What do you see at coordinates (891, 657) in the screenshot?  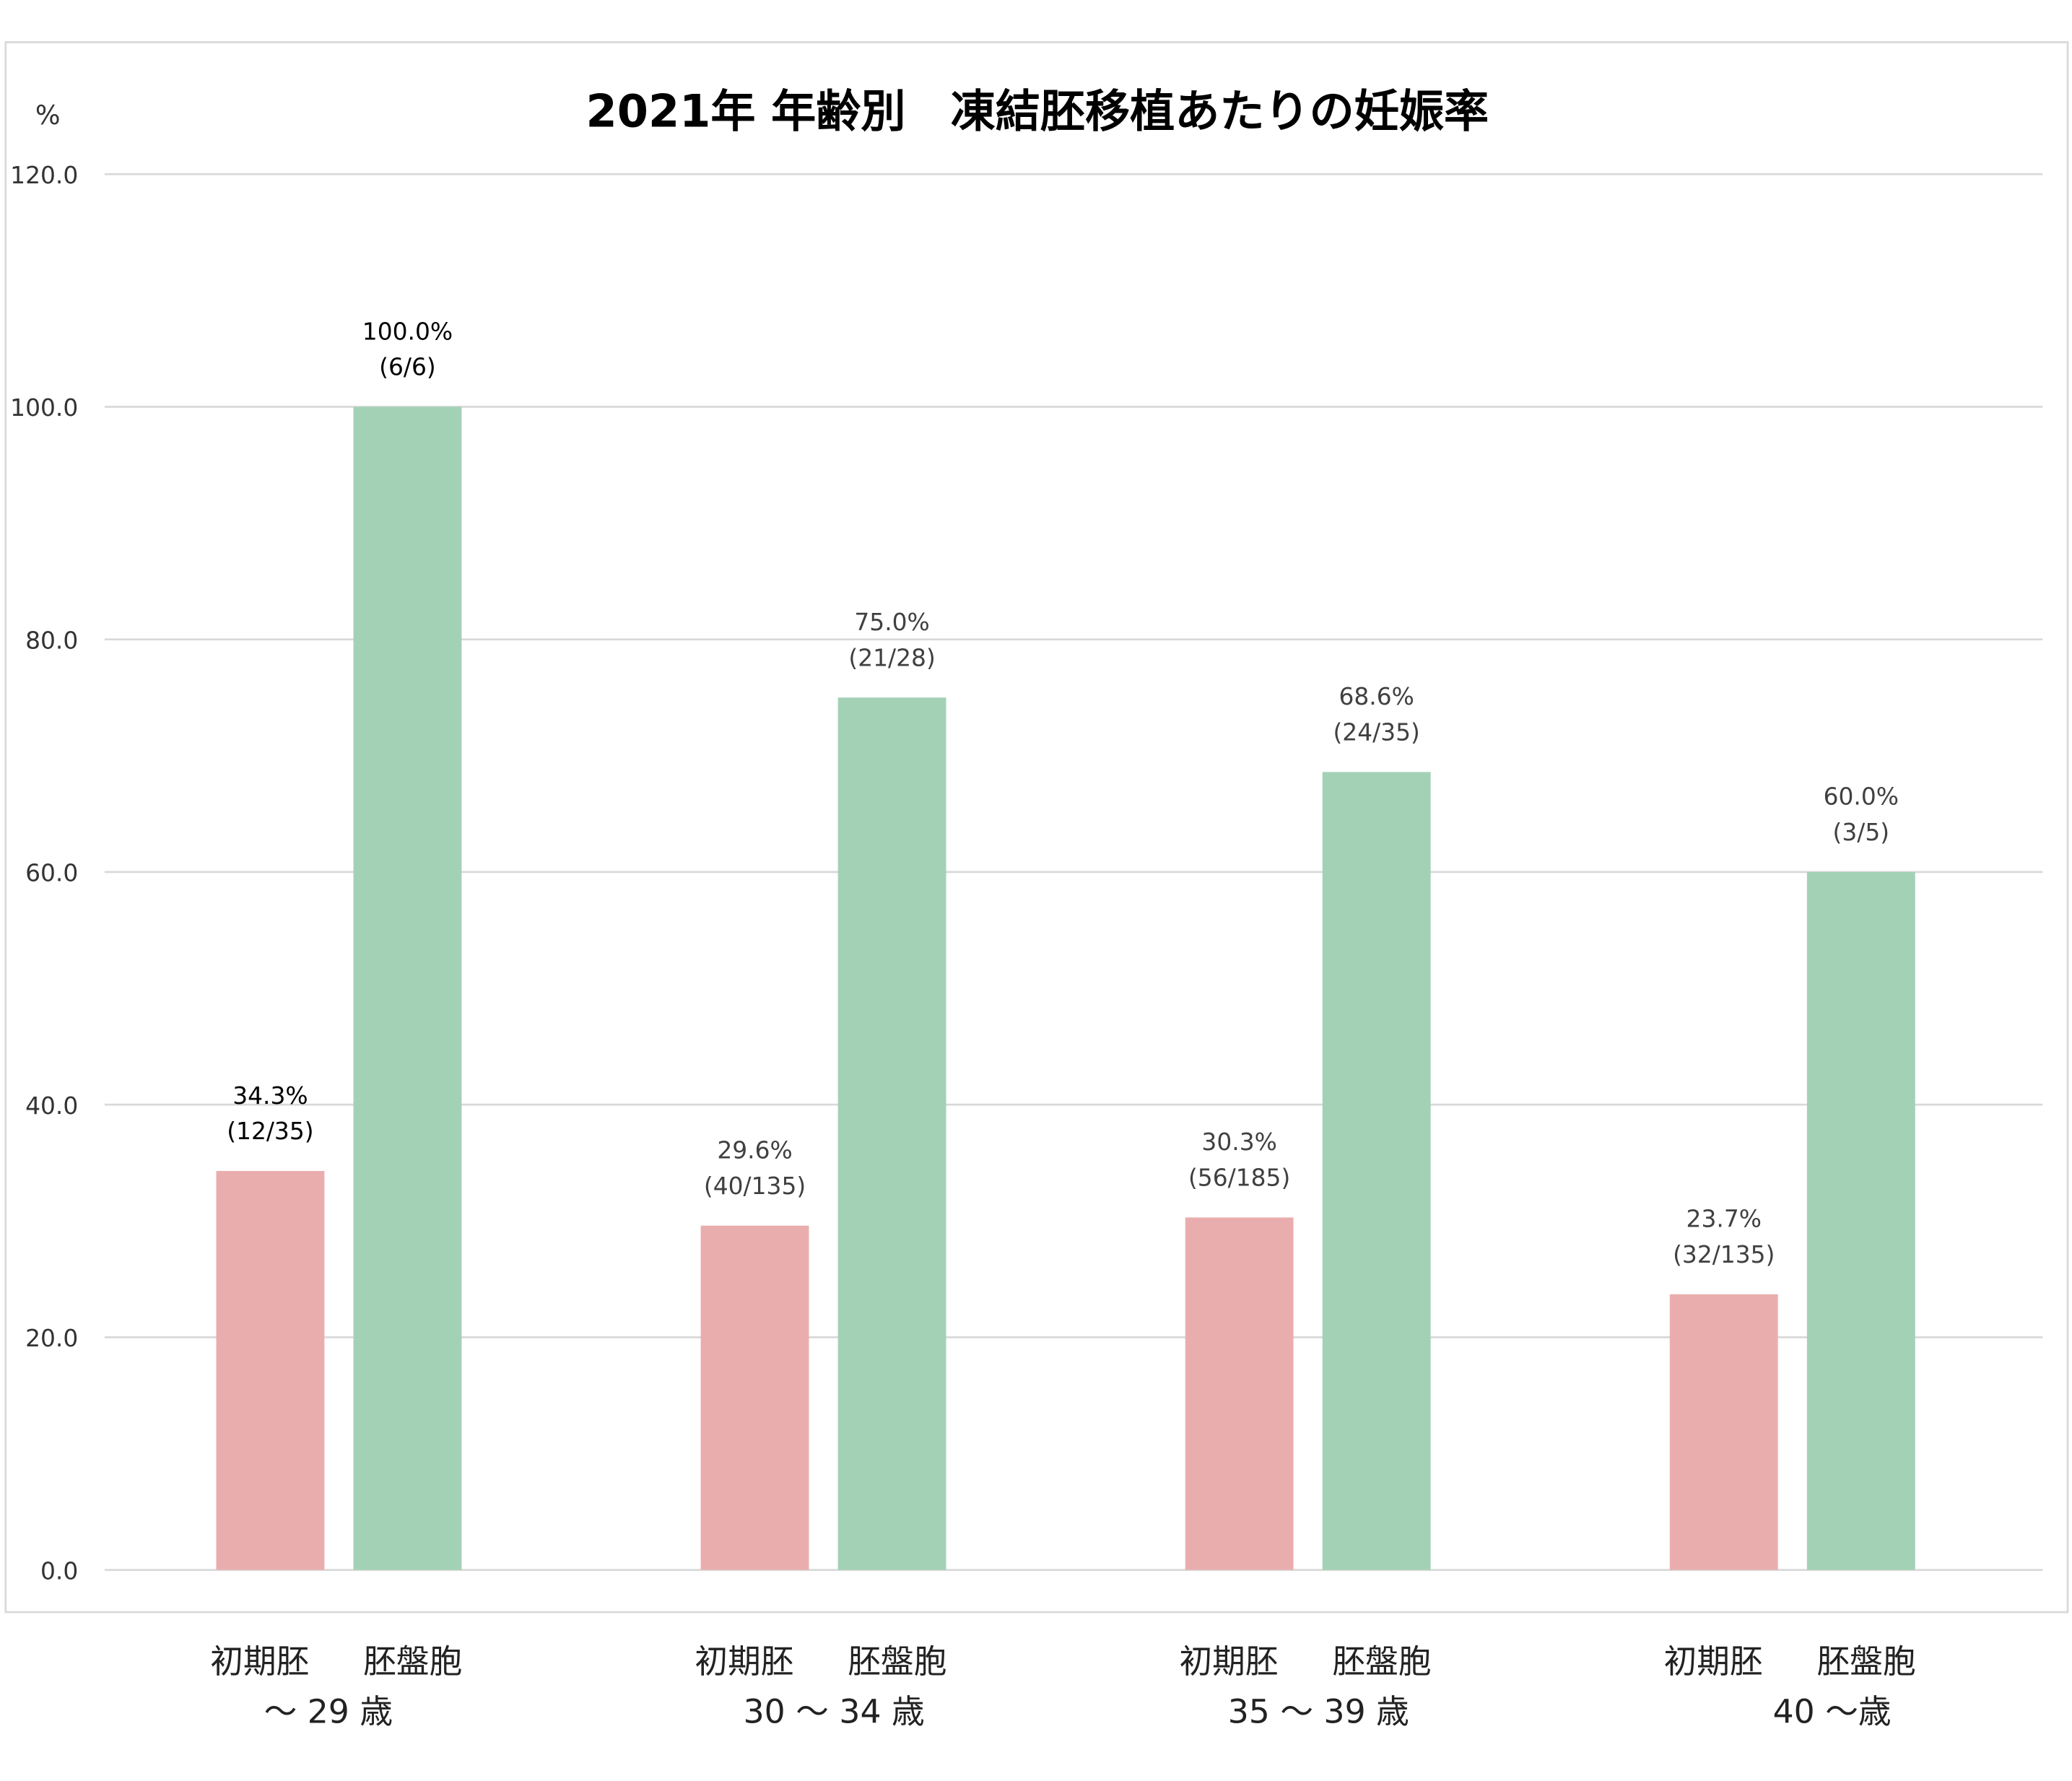 I see `data-label-count: (21/28)` at bounding box center [891, 657].